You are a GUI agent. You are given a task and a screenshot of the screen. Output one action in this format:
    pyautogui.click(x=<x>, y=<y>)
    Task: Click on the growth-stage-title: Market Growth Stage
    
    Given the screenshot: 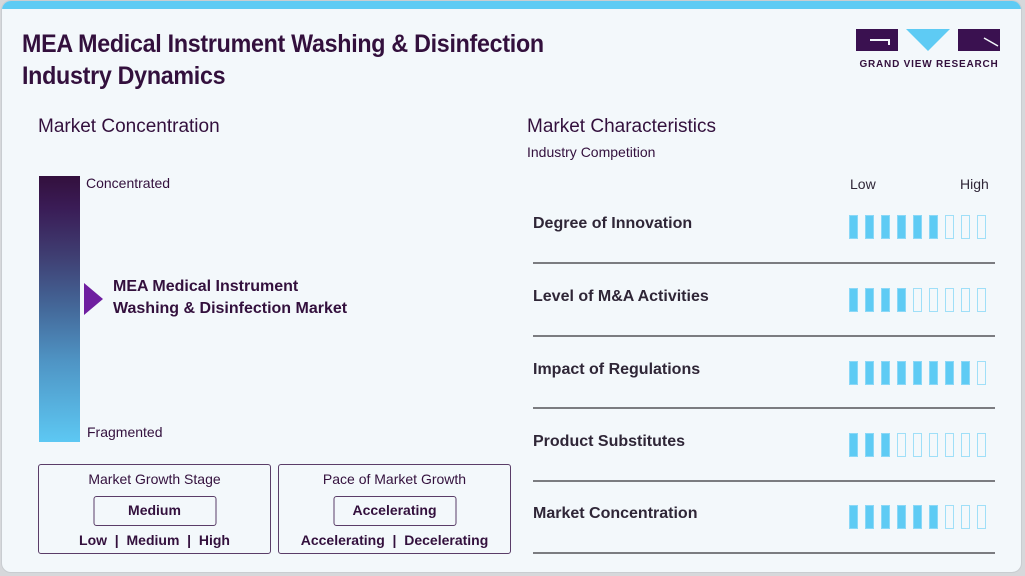 What is the action you would take?
    pyautogui.click(x=154, y=479)
    